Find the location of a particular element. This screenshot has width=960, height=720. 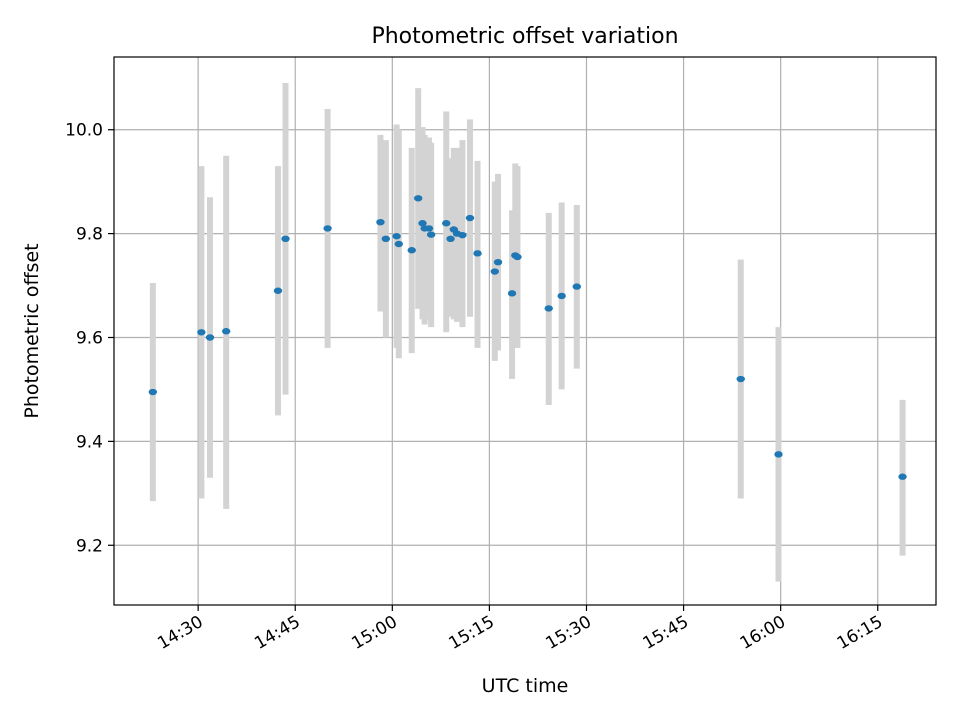

chart-title: Photometric offset variation is located at coordinates (524, 36).